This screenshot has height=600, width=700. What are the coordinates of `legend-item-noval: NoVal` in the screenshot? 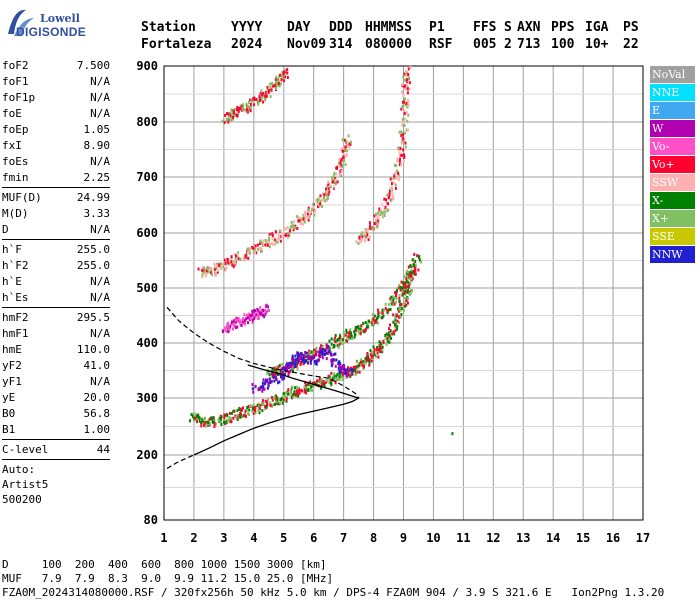 It's located at (672, 74).